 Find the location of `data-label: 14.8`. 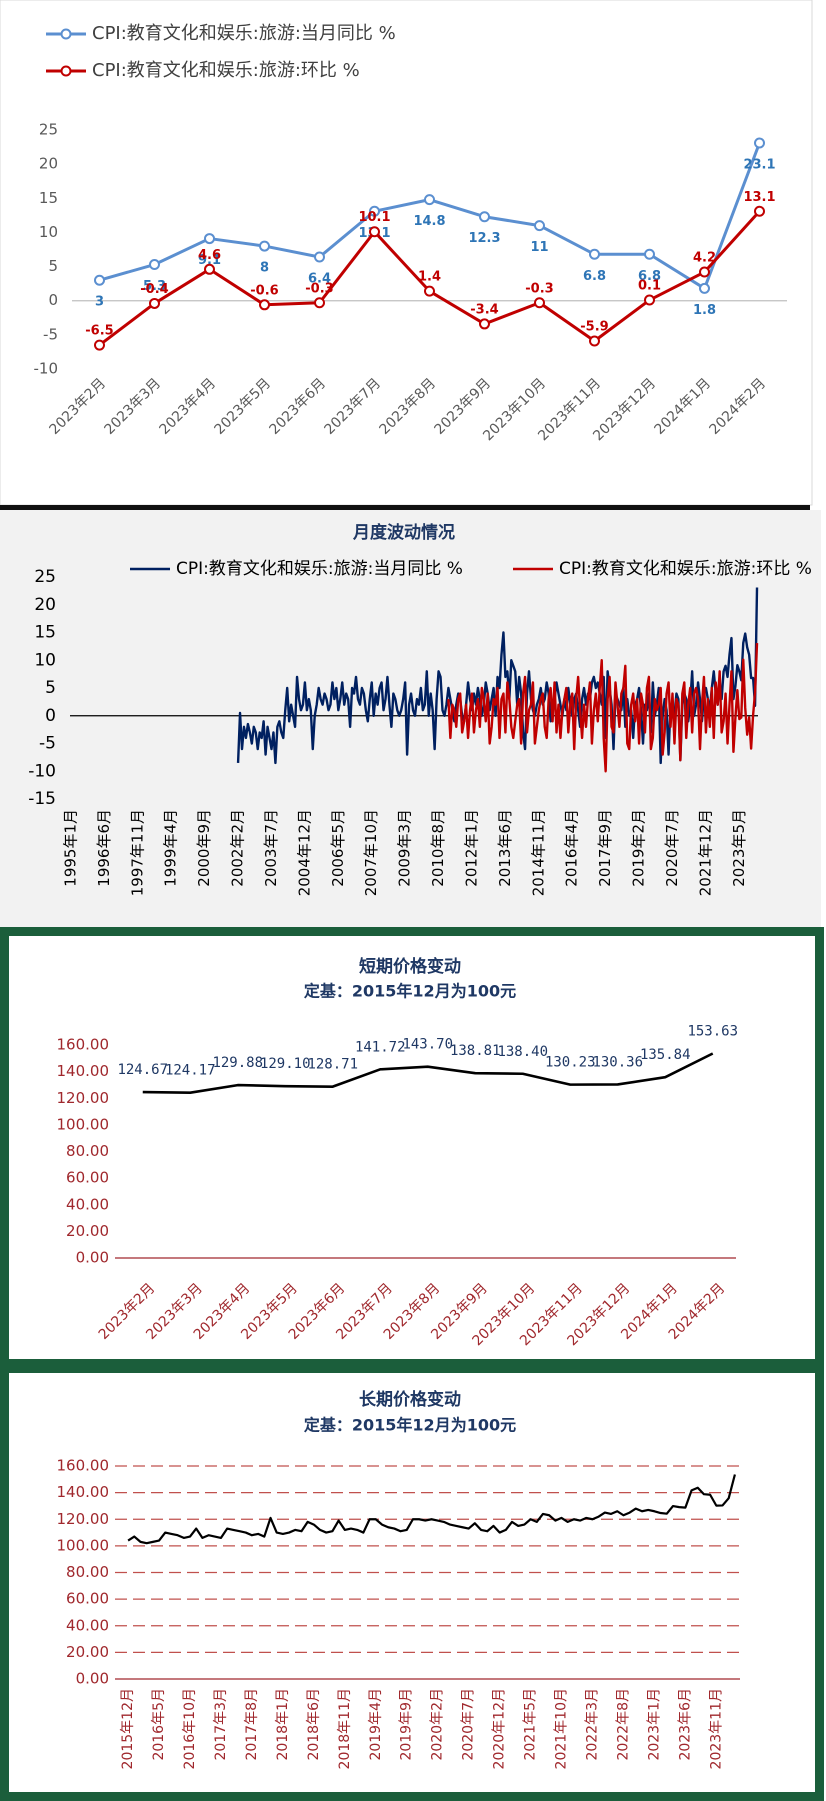

data-label: 14.8 is located at coordinates (429, 221).